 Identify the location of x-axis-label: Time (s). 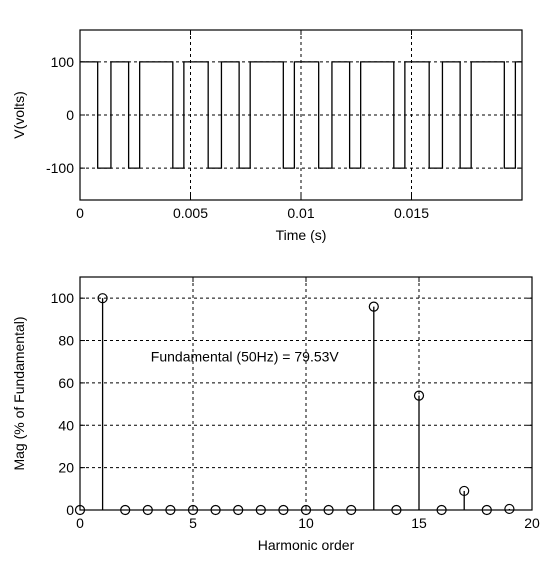
(301, 235).